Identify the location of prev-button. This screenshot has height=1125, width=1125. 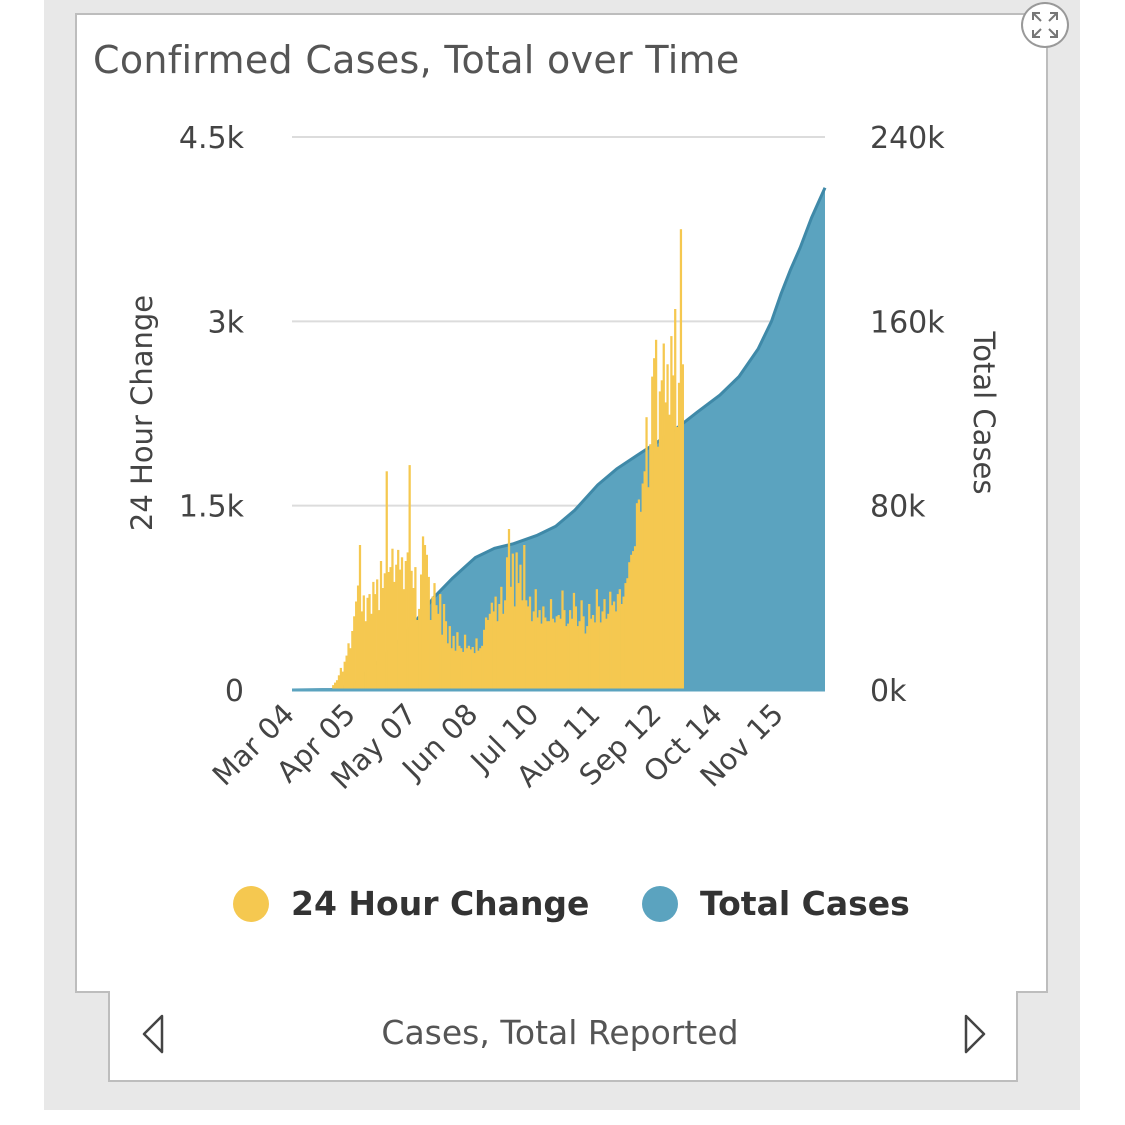
(160, 1034).